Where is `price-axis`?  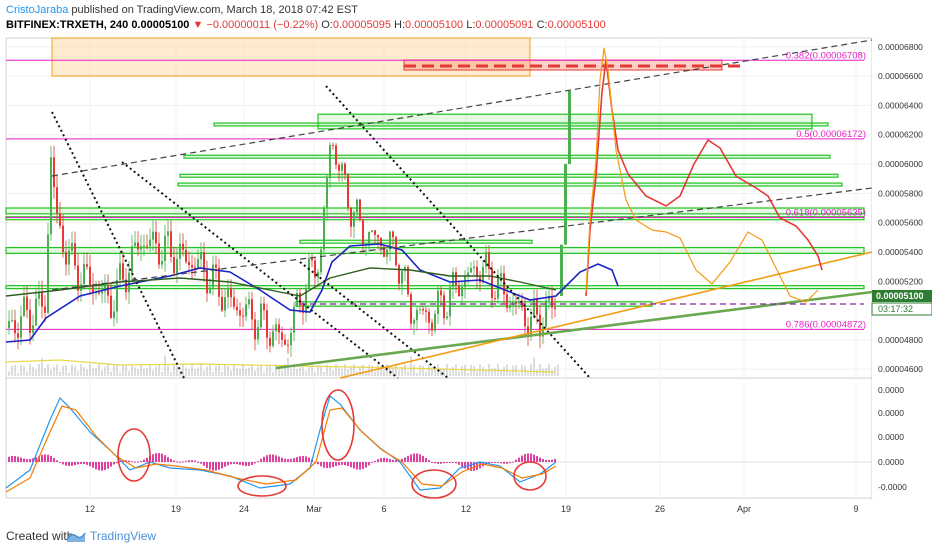
price-axis is located at coordinates (902, 268).